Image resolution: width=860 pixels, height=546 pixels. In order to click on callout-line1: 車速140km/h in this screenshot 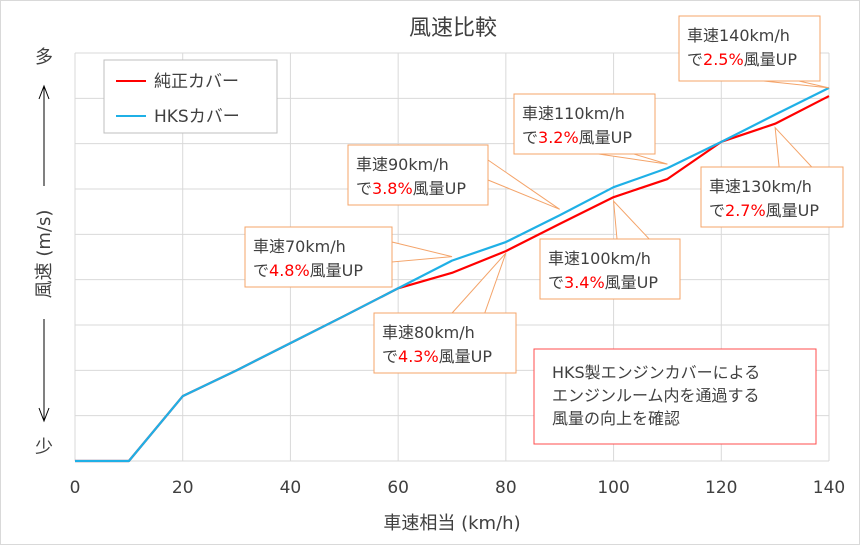, I will do `click(738, 35)`.